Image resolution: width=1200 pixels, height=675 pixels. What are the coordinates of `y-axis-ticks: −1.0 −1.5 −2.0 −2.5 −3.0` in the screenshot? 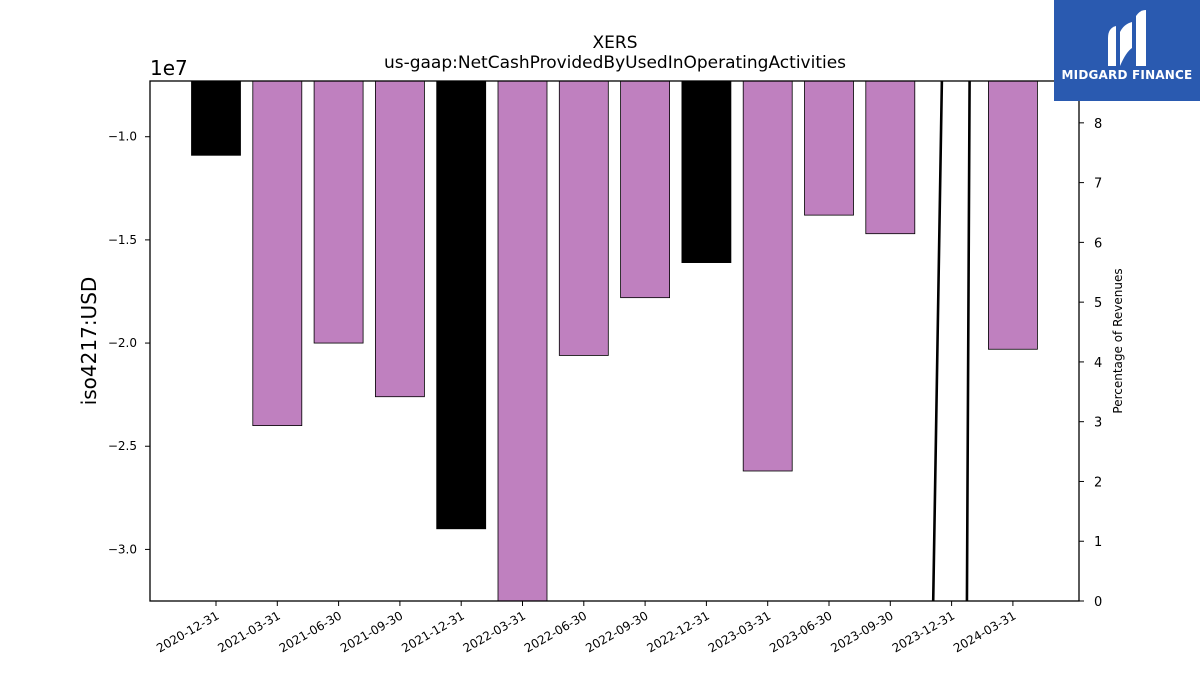 It's located at (129, 343).